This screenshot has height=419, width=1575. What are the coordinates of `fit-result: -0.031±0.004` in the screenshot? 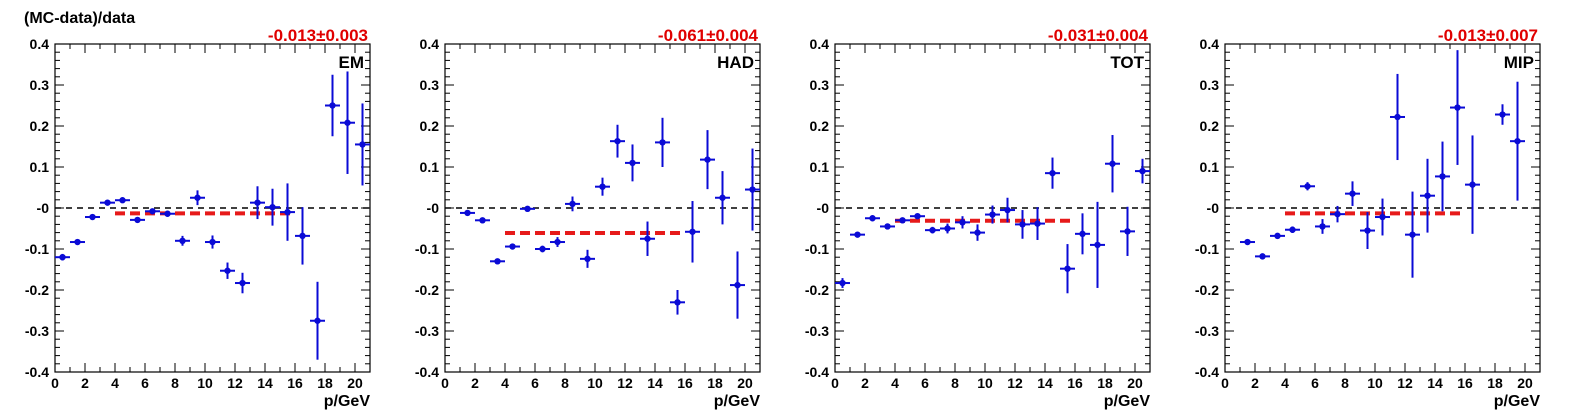 It's located at (1098, 35).